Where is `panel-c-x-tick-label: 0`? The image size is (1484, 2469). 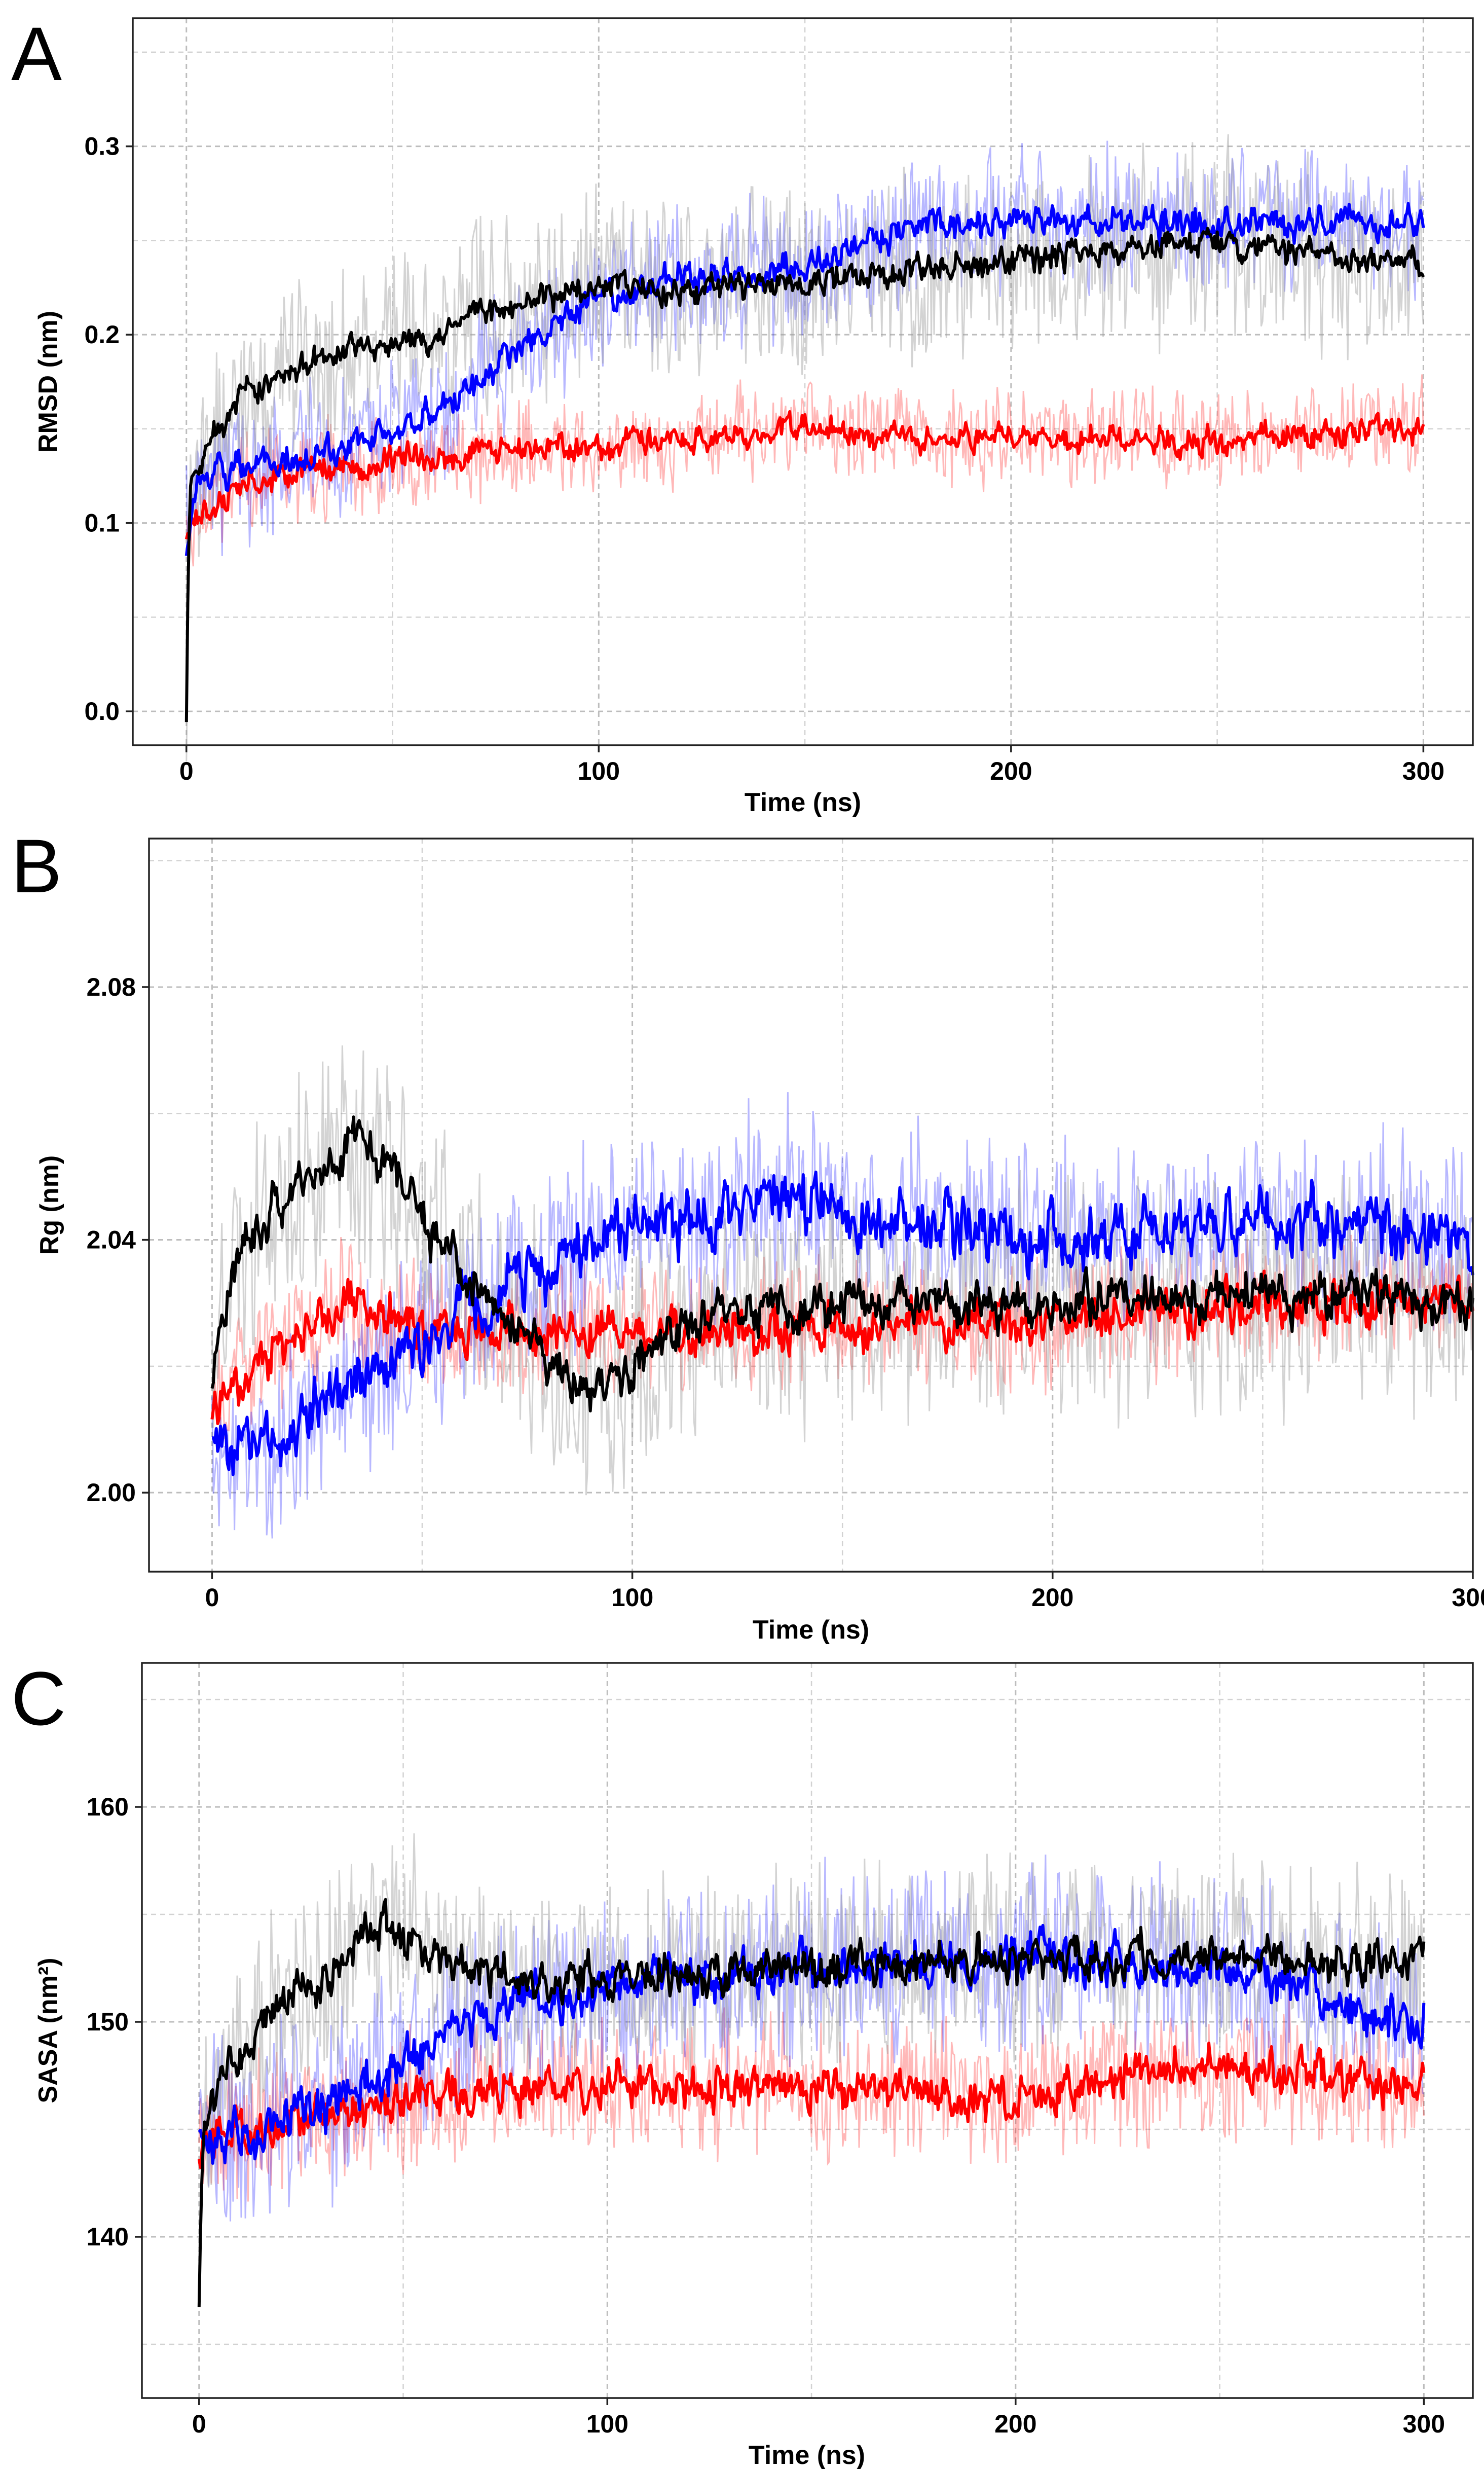 panel-c-x-tick-label: 0 is located at coordinates (199, 2424).